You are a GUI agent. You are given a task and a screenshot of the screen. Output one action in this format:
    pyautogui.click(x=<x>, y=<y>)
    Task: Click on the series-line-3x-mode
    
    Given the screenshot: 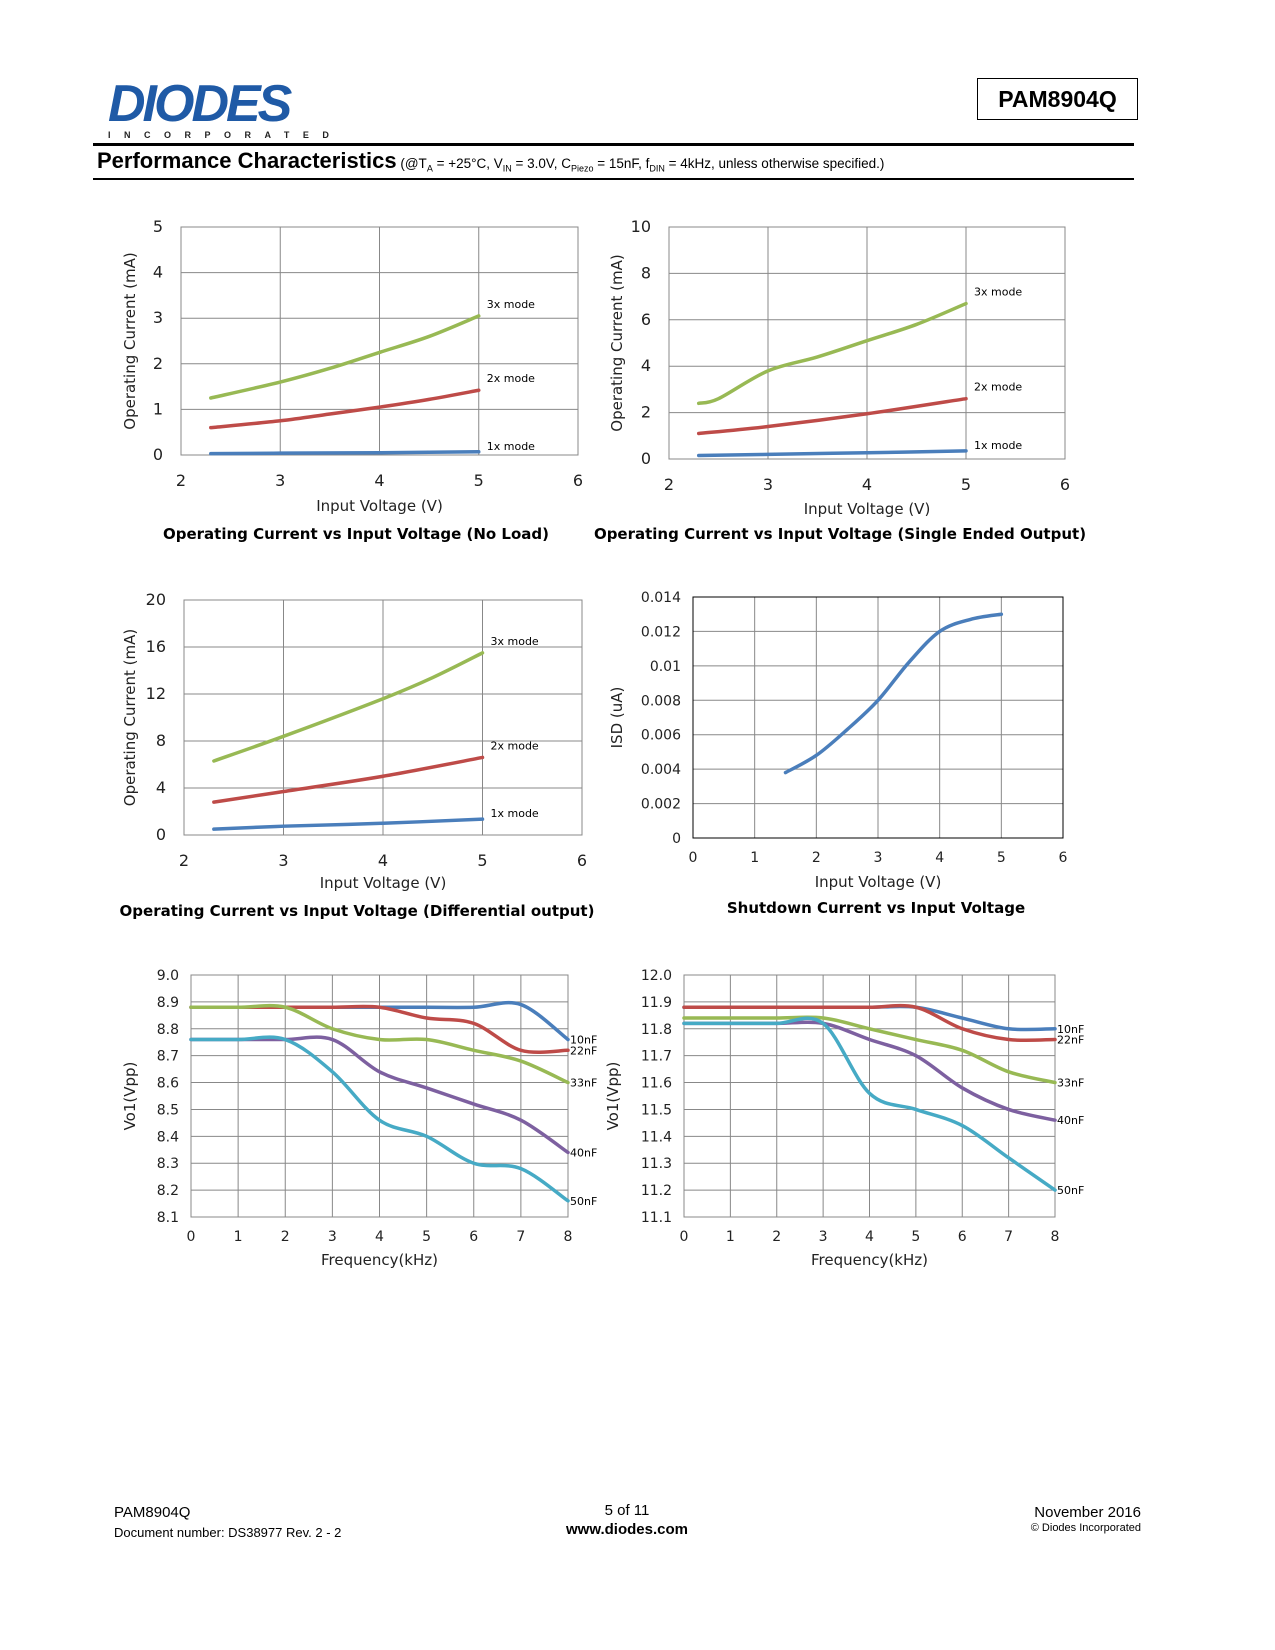 What is the action you would take?
    pyautogui.click(x=348, y=707)
    